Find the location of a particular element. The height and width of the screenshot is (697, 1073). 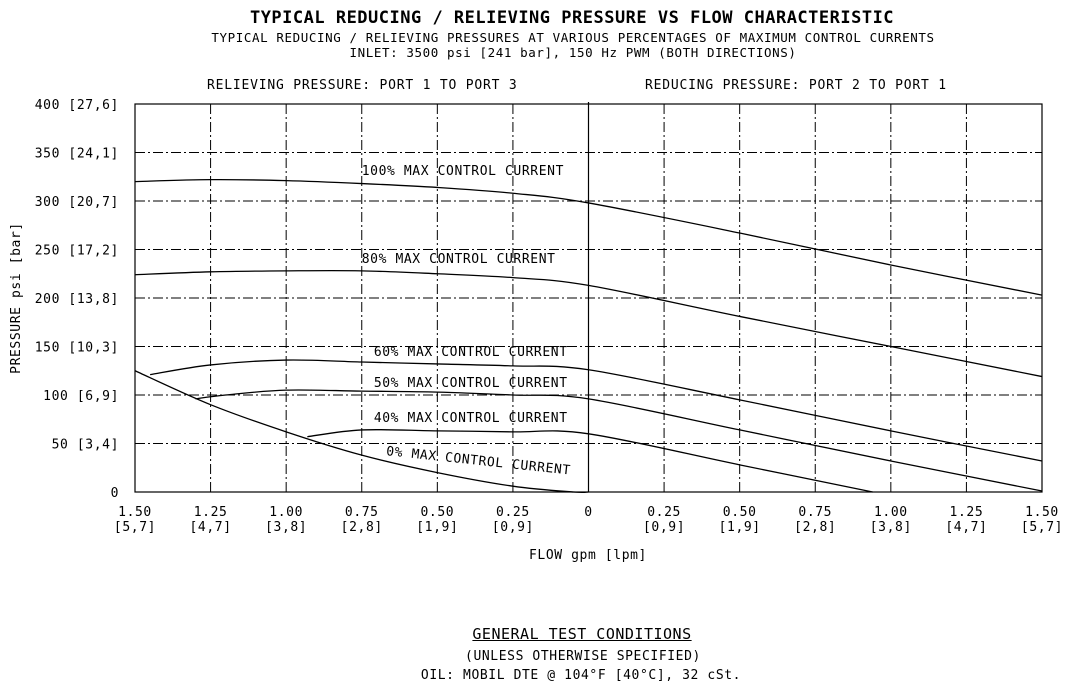

series-label-80-percent: 80% MAX CONTROL CURRENT is located at coordinates (459, 259).